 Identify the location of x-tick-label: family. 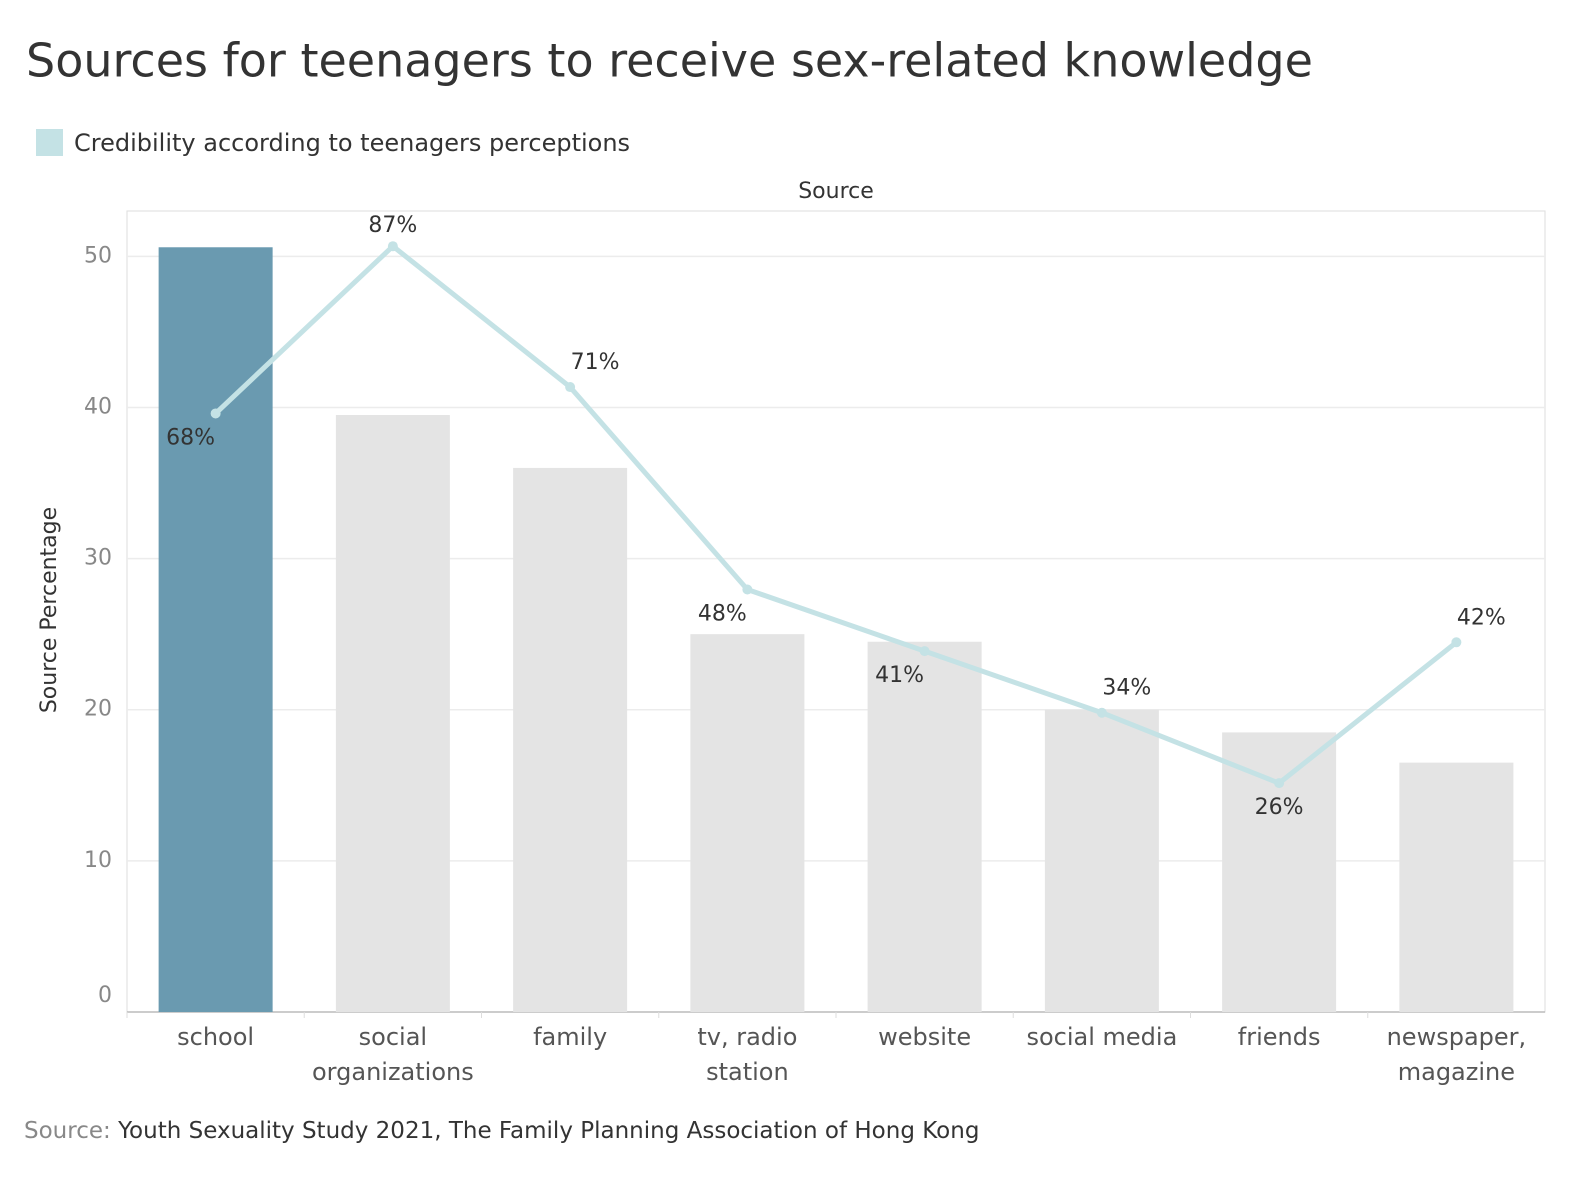
(570, 1037).